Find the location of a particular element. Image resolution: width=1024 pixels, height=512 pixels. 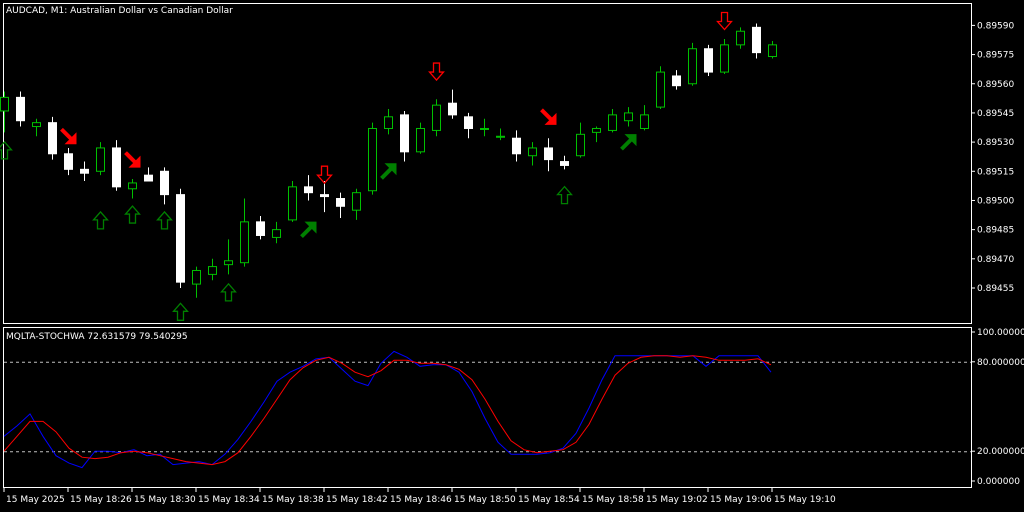

time-tick-label: 15 May 19:10 is located at coordinates (805, 500).